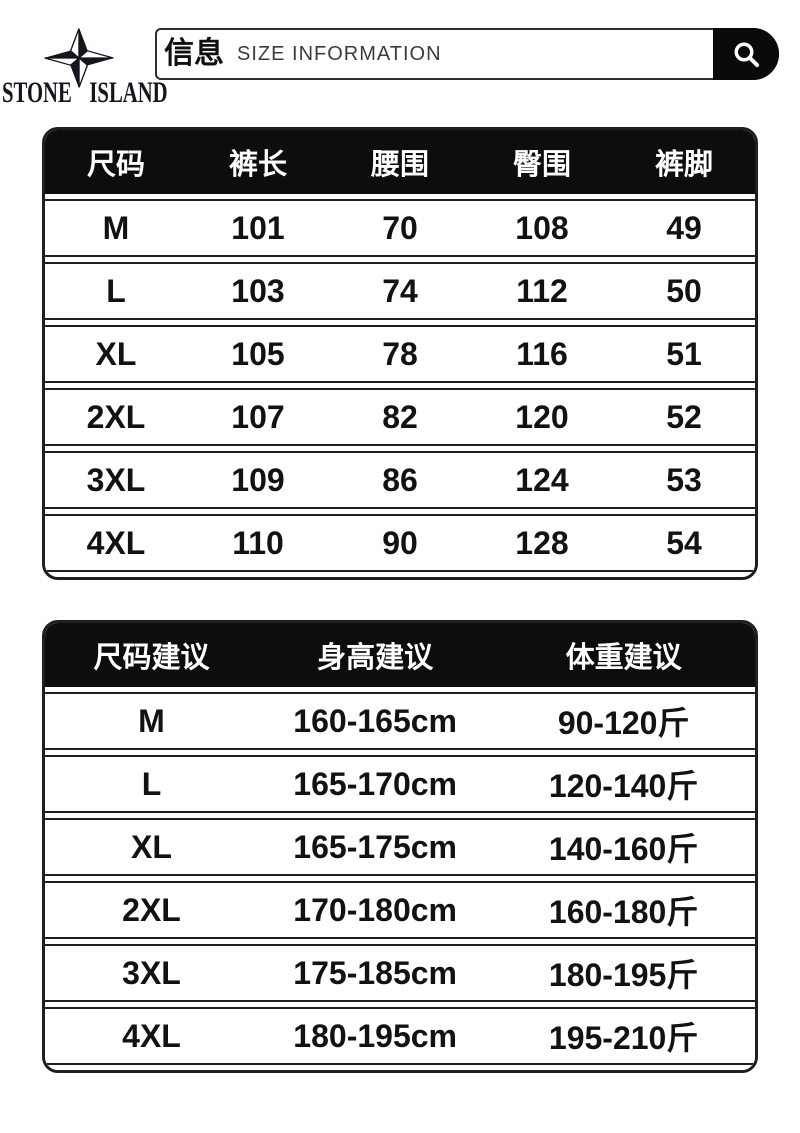 This screenshot has height=1133, width=800. I want to click on table-cell: 50, so click(684, 290).